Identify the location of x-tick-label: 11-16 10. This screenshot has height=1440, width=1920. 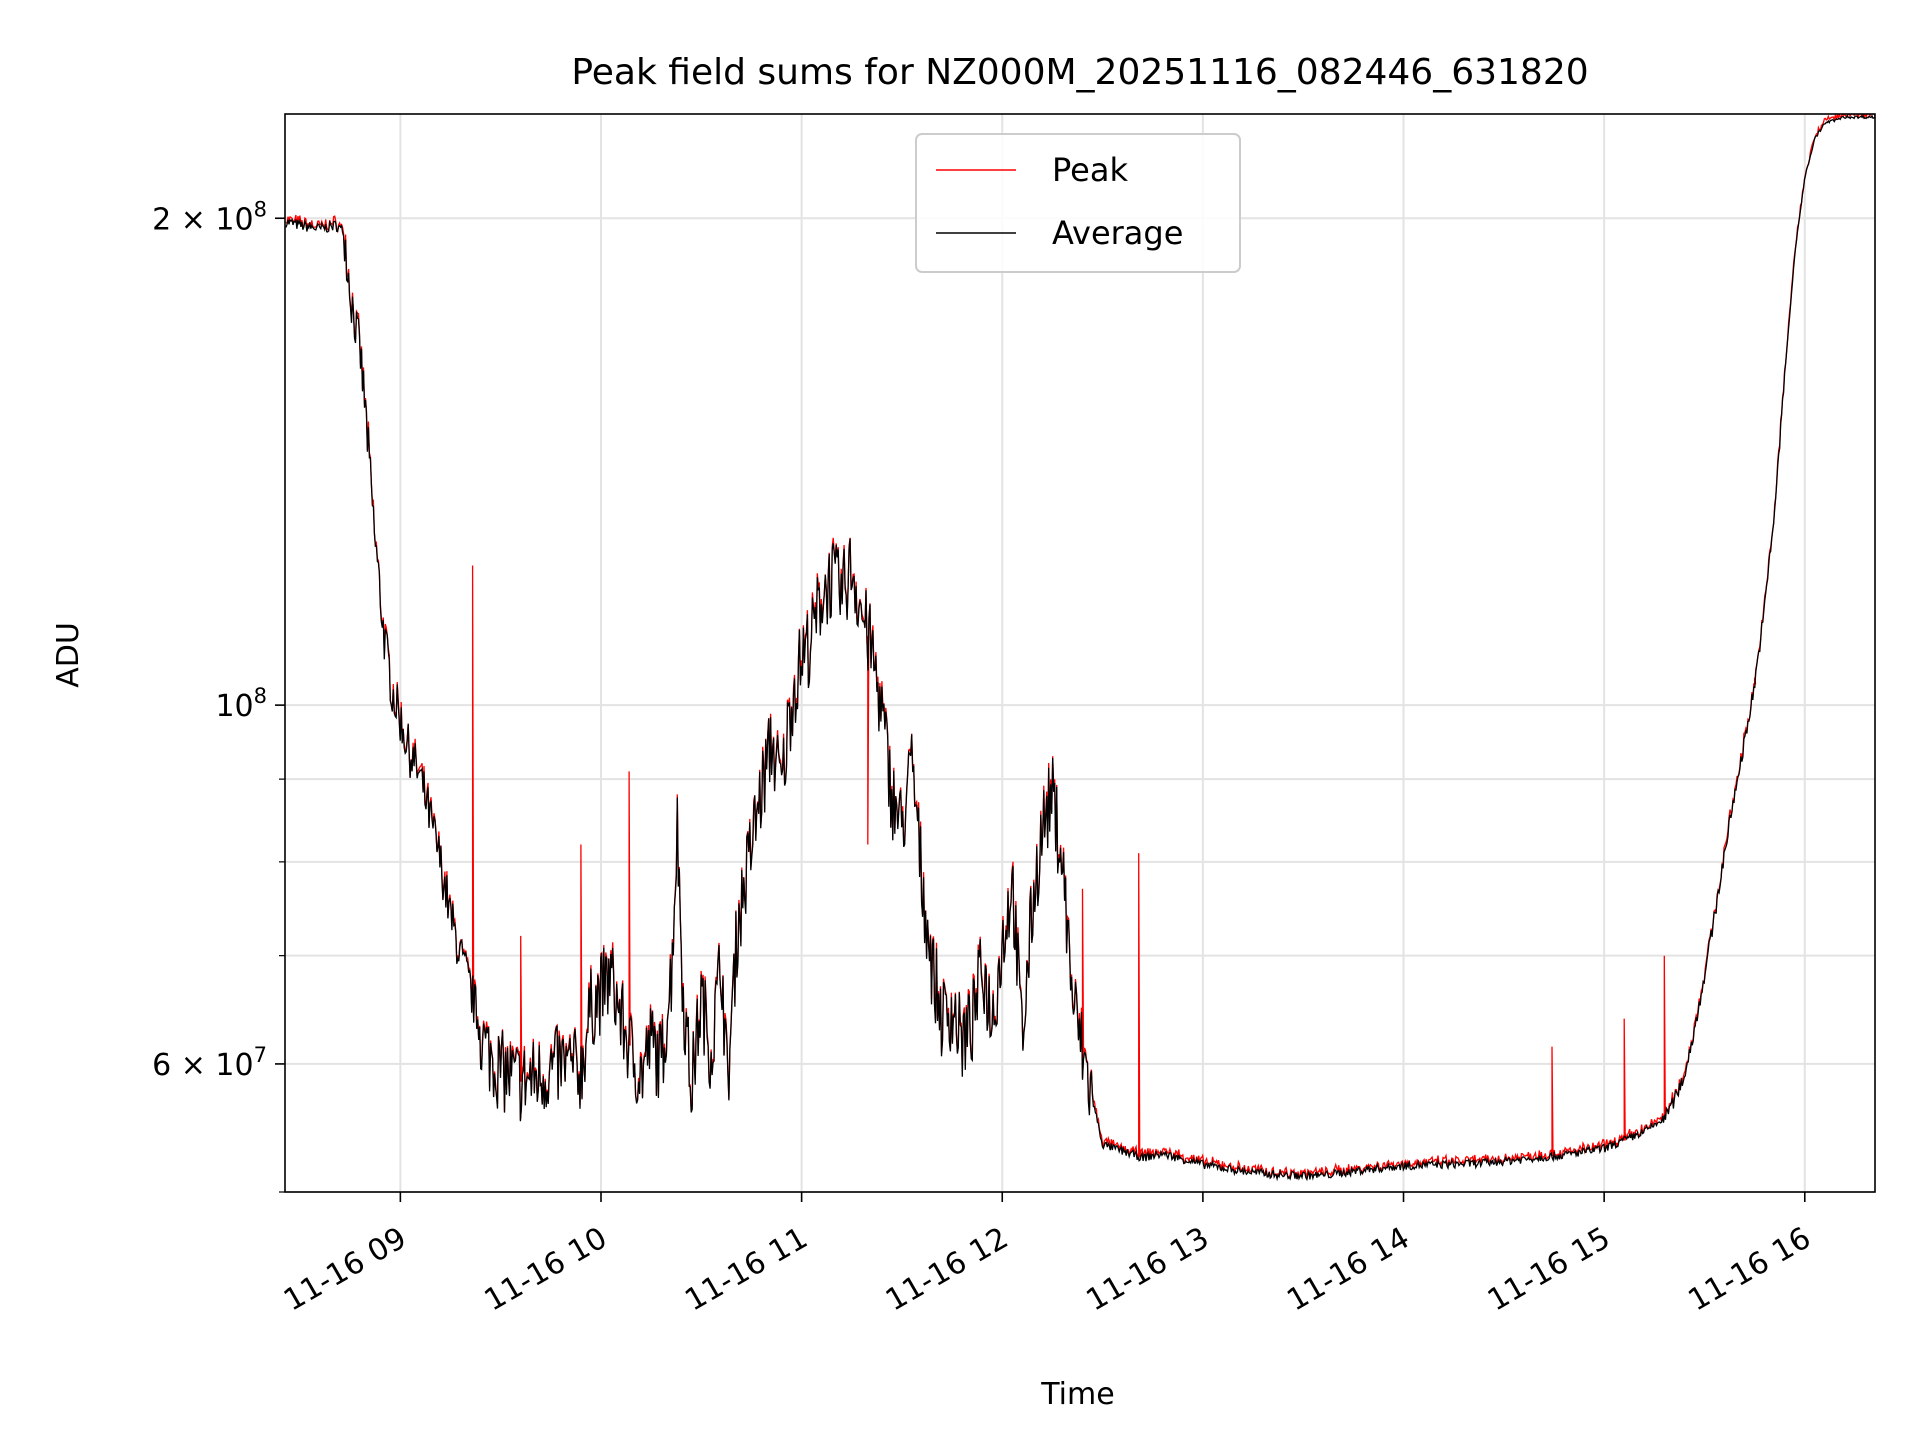
(546, 1270).